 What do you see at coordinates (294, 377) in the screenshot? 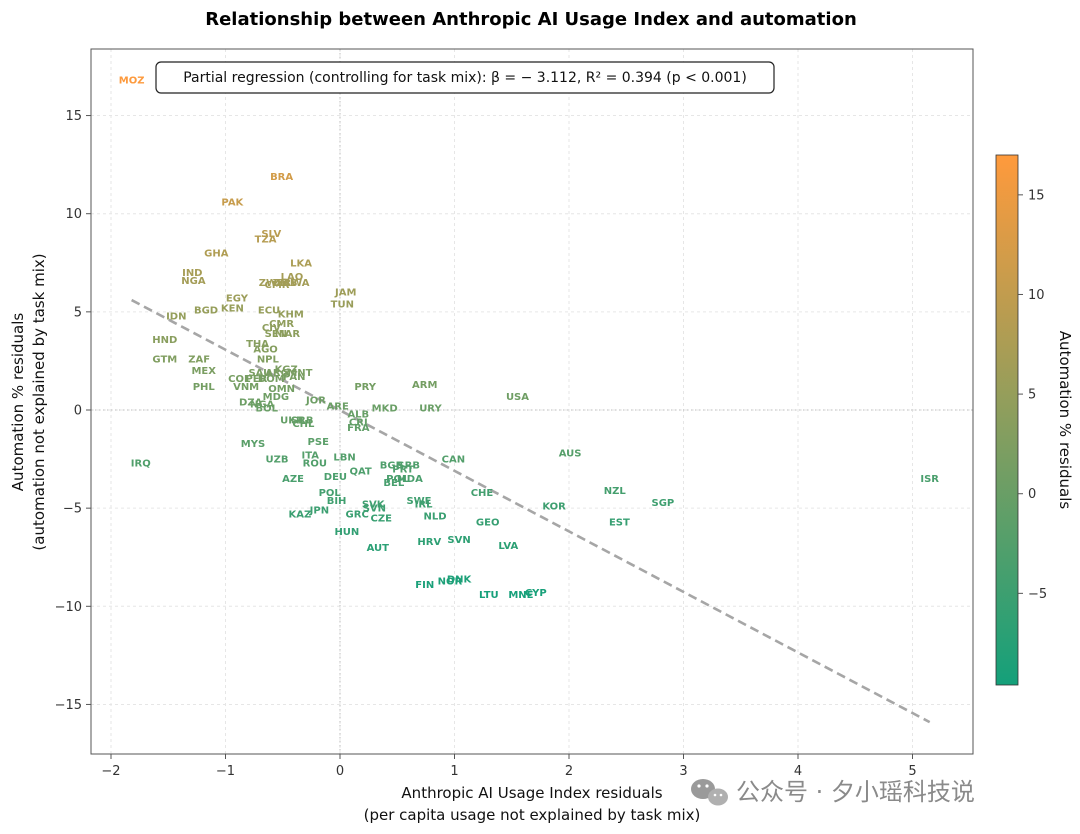
I see `point-label-pan: PAN` at bounding box center [294, 377].